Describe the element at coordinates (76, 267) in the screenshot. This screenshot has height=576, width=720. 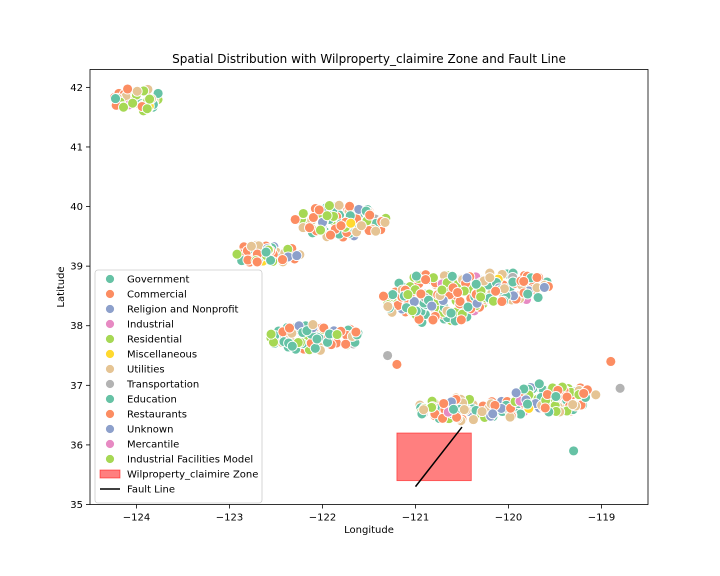
I see `y-tick-label: 39` at that location.